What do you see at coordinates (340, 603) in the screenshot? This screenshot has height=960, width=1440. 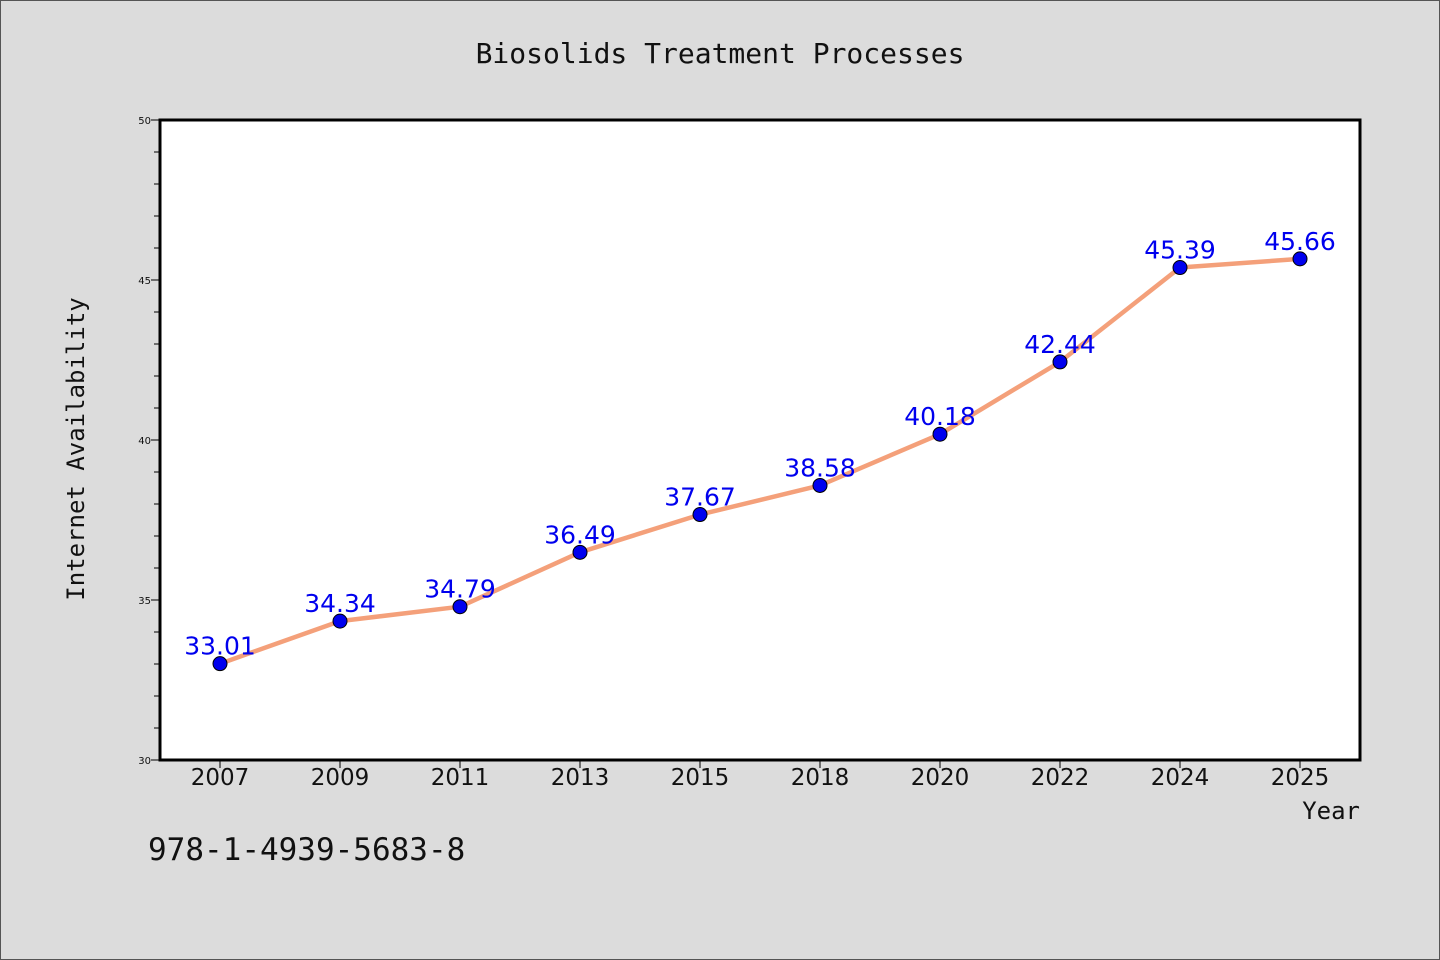 I see `data-label: 34.34` at bounding box center [340, 603].